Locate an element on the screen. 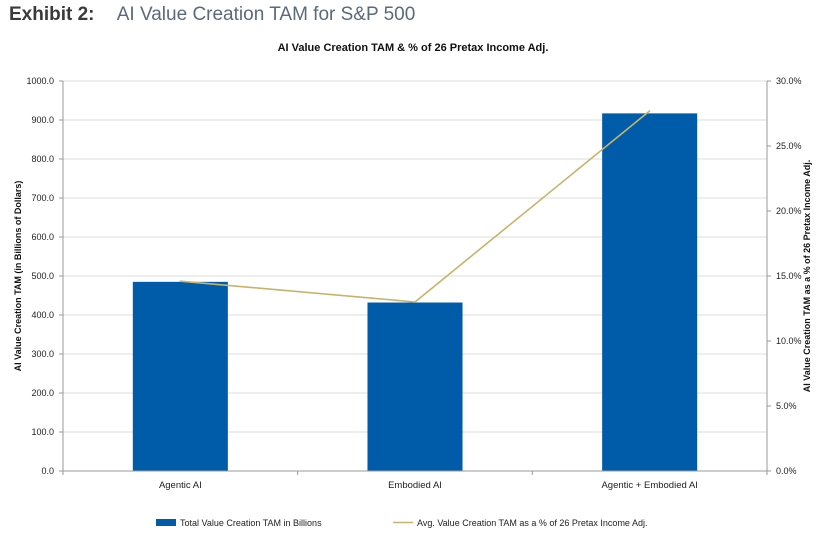  right-tick-label: 5.0% is located at coordinates (786, 406).